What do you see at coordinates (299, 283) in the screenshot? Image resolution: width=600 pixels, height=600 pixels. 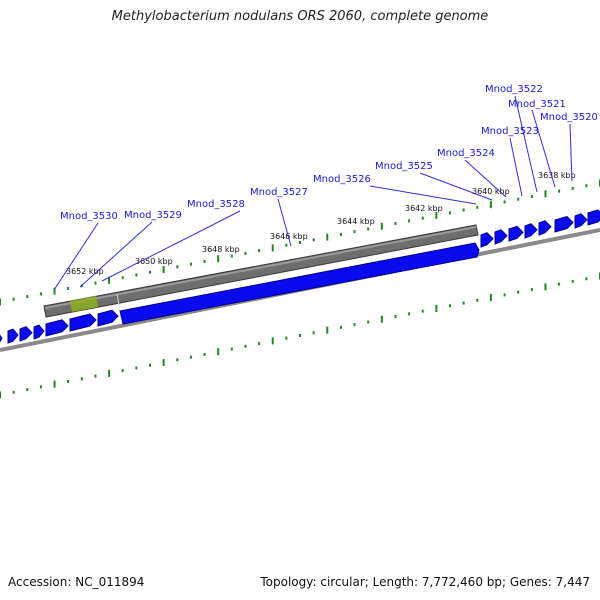 I see `gene-arrow-main` at bounding box center [299, 283].